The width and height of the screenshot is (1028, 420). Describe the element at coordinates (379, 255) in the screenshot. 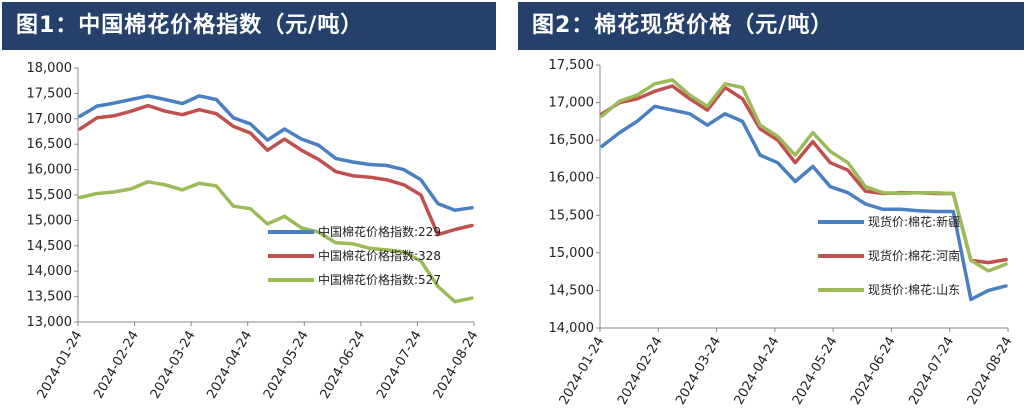

I see `legend-label: 中国棉花价格指数:328` at that location.